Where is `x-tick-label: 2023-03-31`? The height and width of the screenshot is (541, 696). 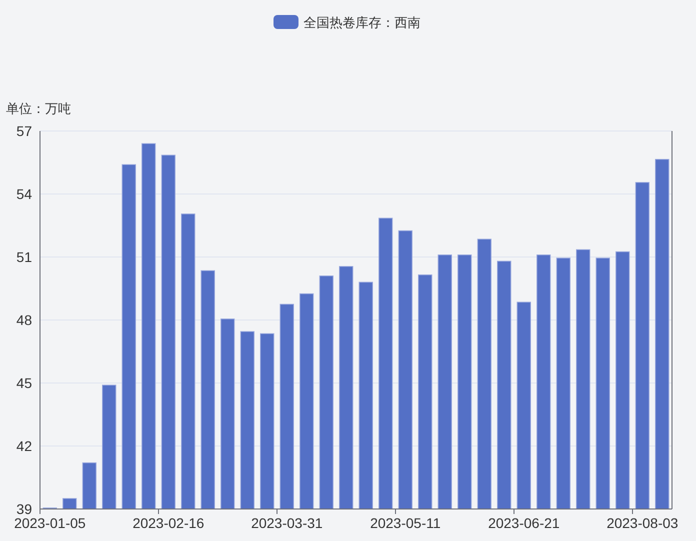
x-tick-label: 2023-03-31 is located at coordinates (287, 523).